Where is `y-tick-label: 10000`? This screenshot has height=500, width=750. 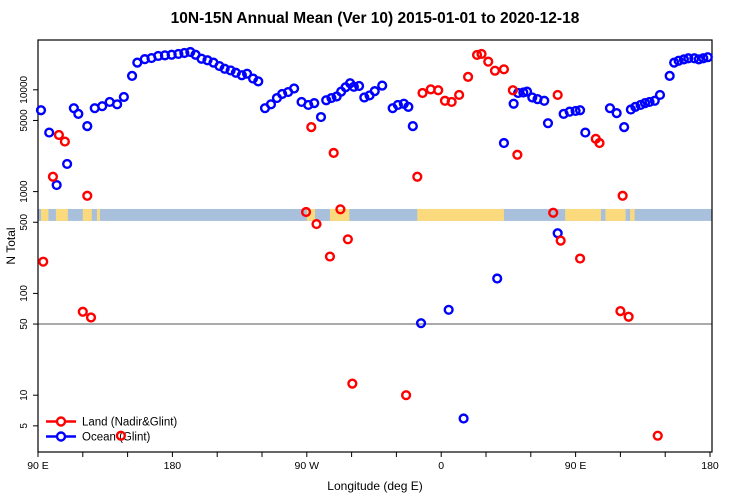
y-tick-label: 10000 is located at coordinates (24, 89).